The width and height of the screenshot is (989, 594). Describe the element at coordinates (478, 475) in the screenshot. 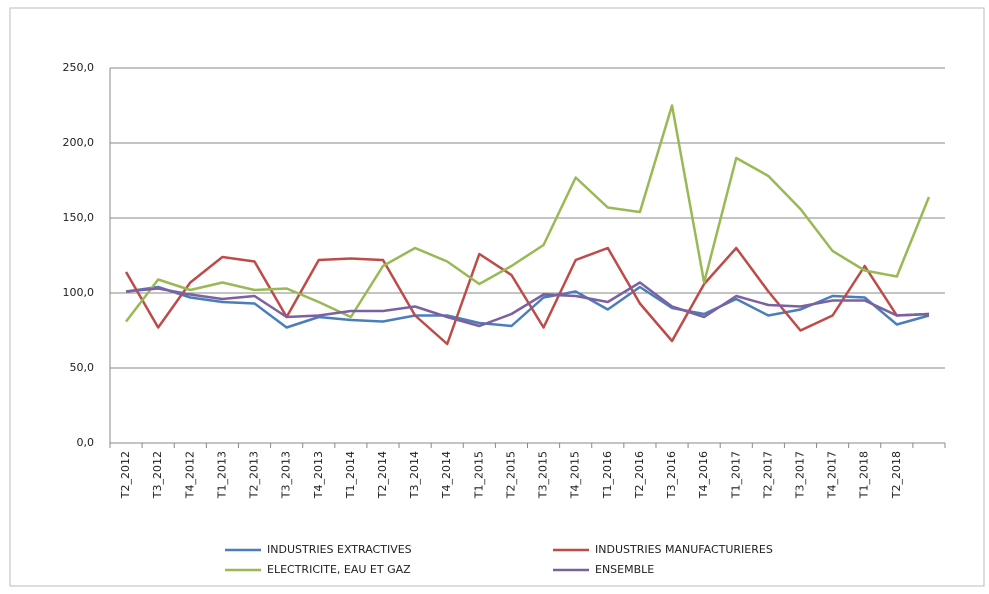

I see `x-tick-label: T1_2015` at that location.